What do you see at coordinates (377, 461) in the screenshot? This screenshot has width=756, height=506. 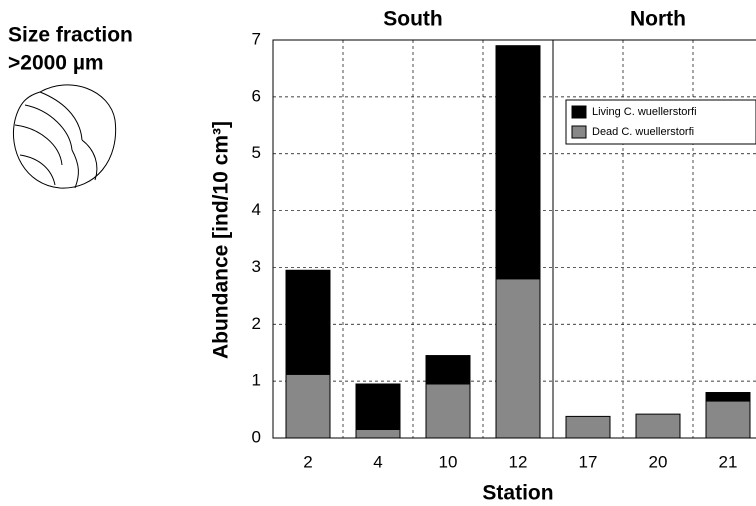 I see `x-tick-label: 4` at bounding box center [377, 461].